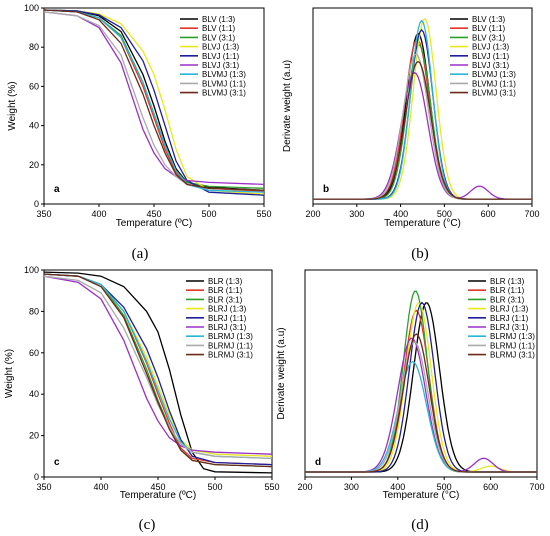 This screenshot has width=550, height=536. Describe the element at coordinates (326, 189) in the screenshot. I see `panel-letter: b` at that location.